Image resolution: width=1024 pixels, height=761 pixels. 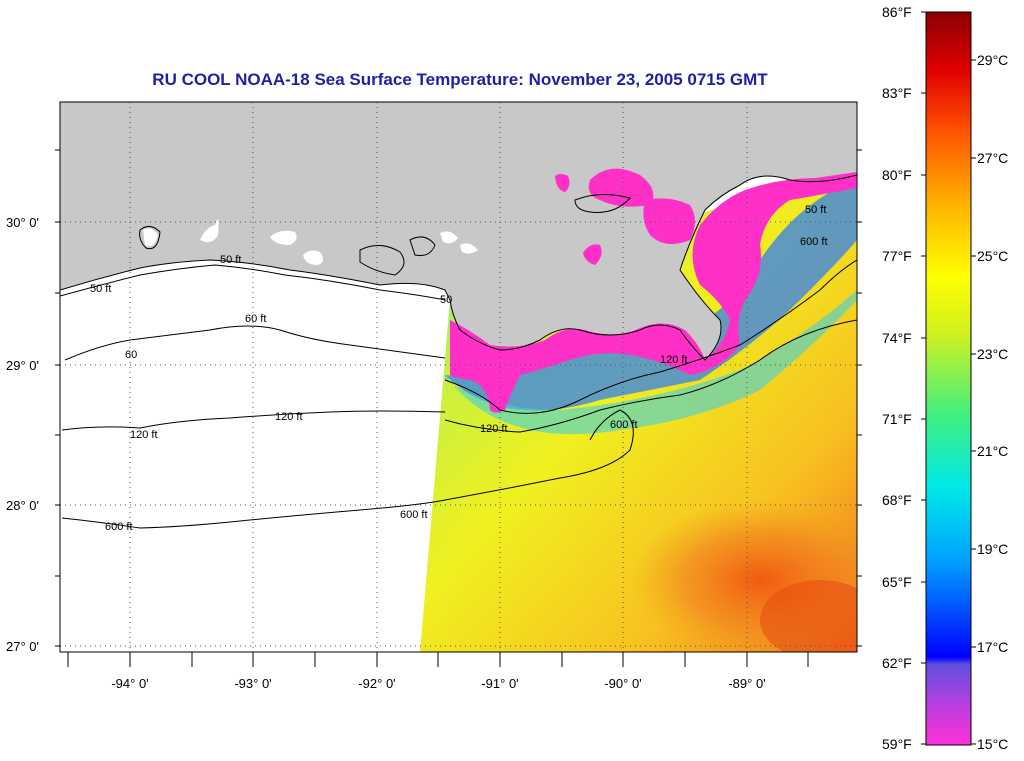 I want to click on lon-label: -89° 0', so click(x=746, y=683).